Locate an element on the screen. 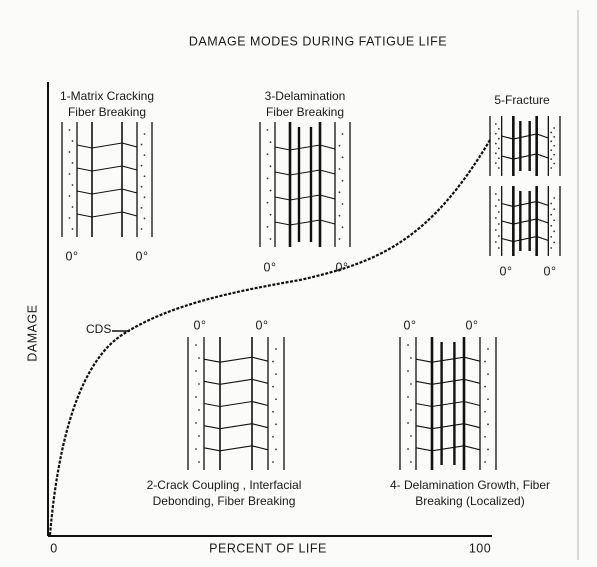 The width and height of the screenshot is (597, 567). stage-label: 3-Delamination is located at coordinates (305, 96).